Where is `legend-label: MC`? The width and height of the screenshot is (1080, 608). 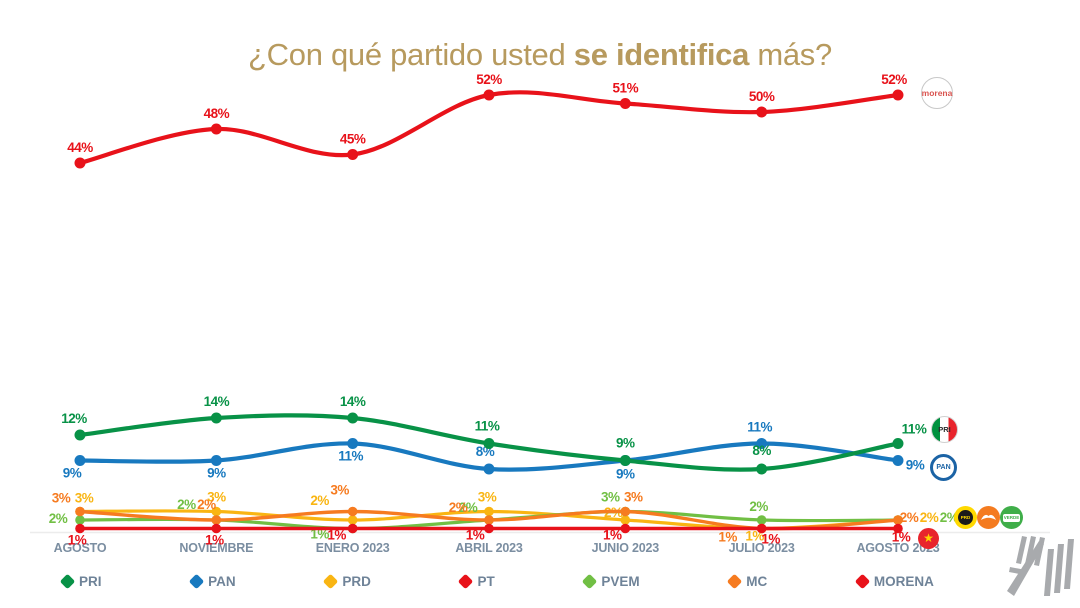
legend-label: MC is located at coordinates (757, 581).